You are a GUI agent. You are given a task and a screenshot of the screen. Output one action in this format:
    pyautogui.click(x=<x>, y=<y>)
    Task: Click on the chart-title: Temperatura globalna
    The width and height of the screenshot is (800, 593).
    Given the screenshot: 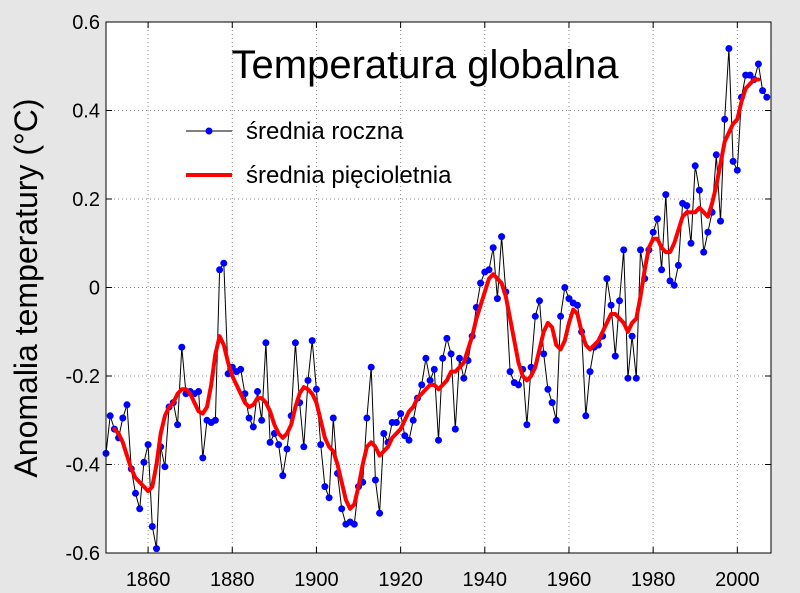 What is the action you would take?
    pyautogui.click(x=426, y=65)
    